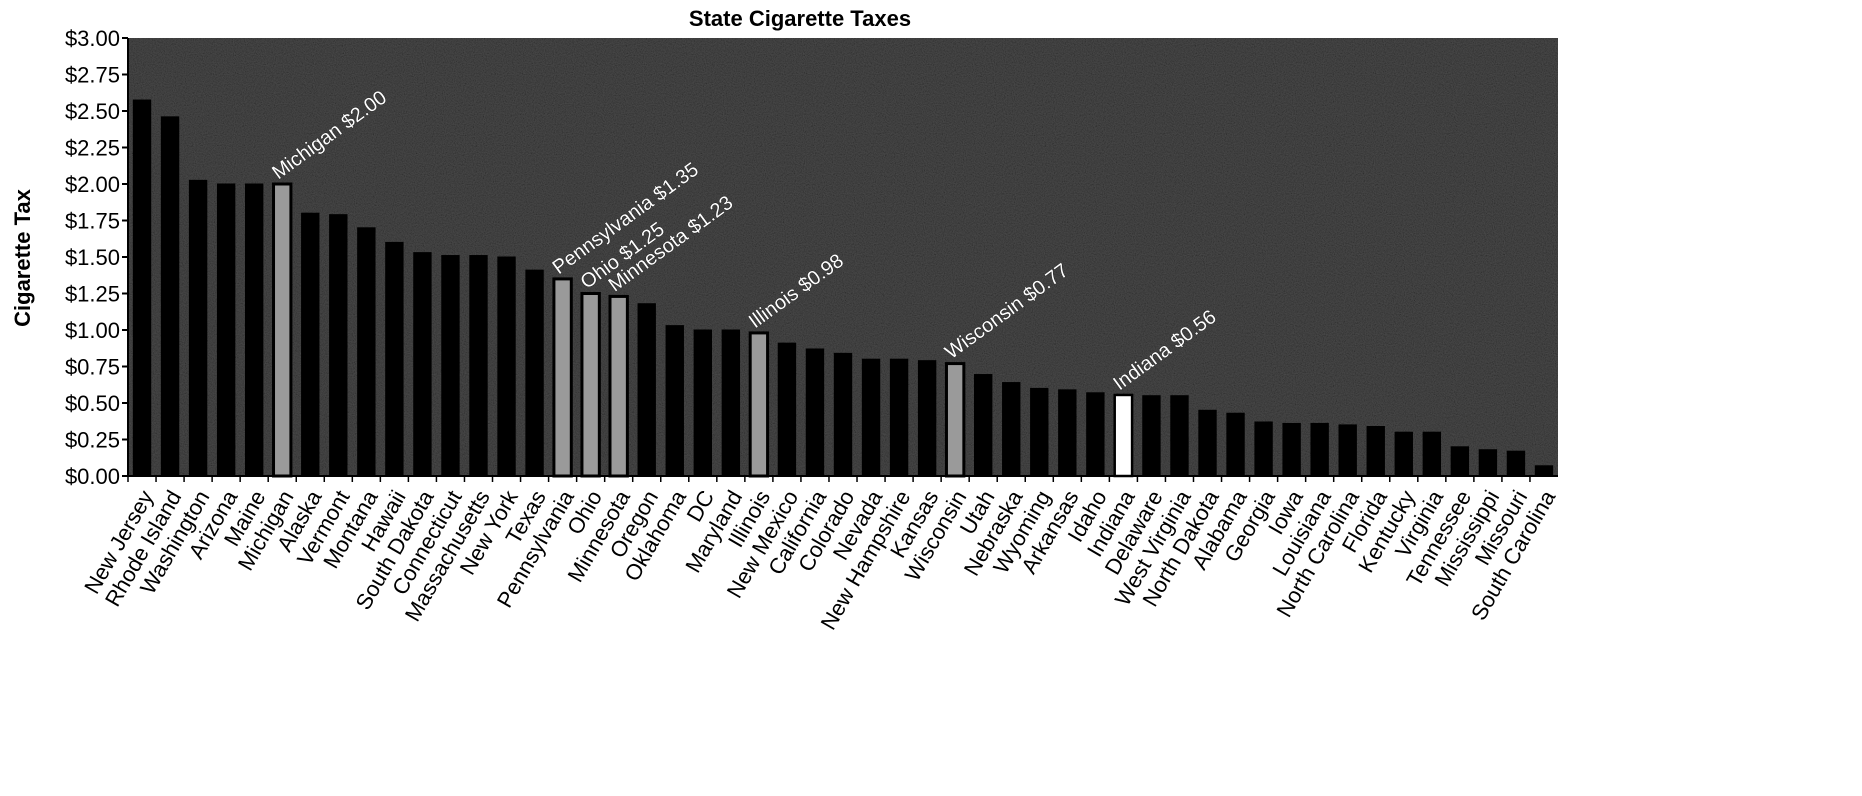 This screenshot has height=796, width=1862. Describe the element at coordinates (787, 409) in the screenshot. I see `bar-new-mexico` at that location.